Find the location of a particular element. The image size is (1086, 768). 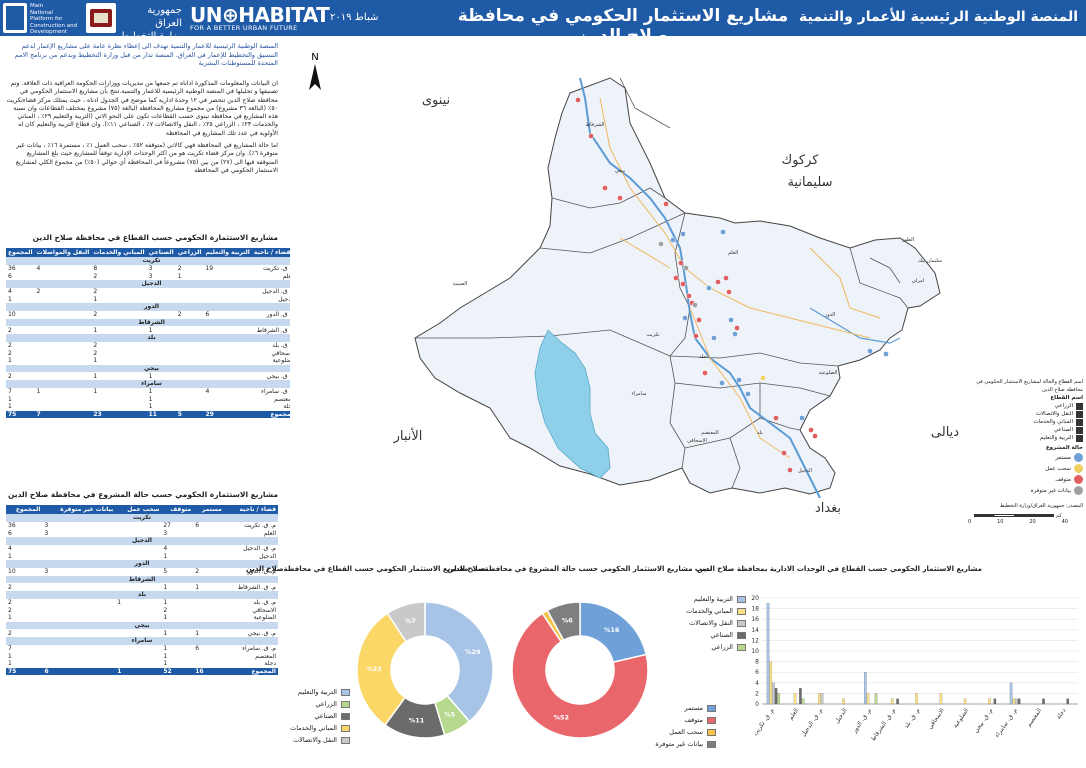

donut-label: %16 is located at coordinates (612, 630).